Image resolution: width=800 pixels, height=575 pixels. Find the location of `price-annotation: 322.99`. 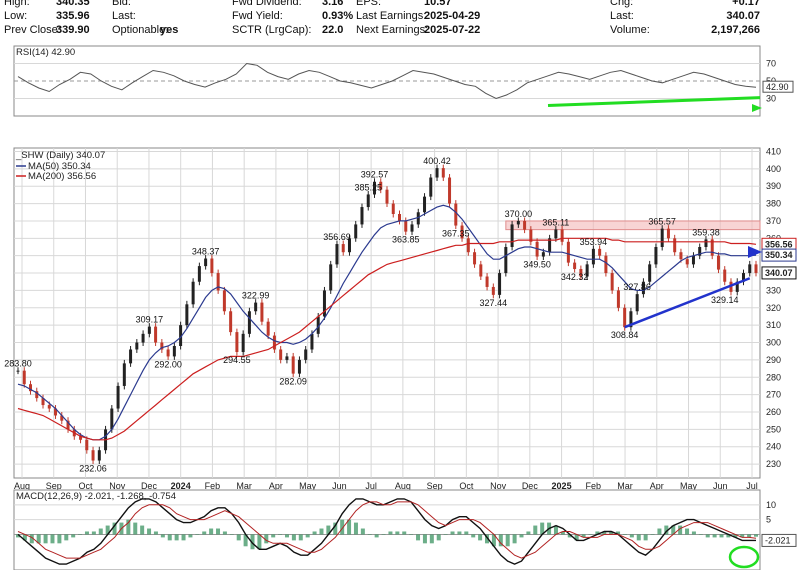

price-annotation: 322.99 is located at coordinates (256, 296).